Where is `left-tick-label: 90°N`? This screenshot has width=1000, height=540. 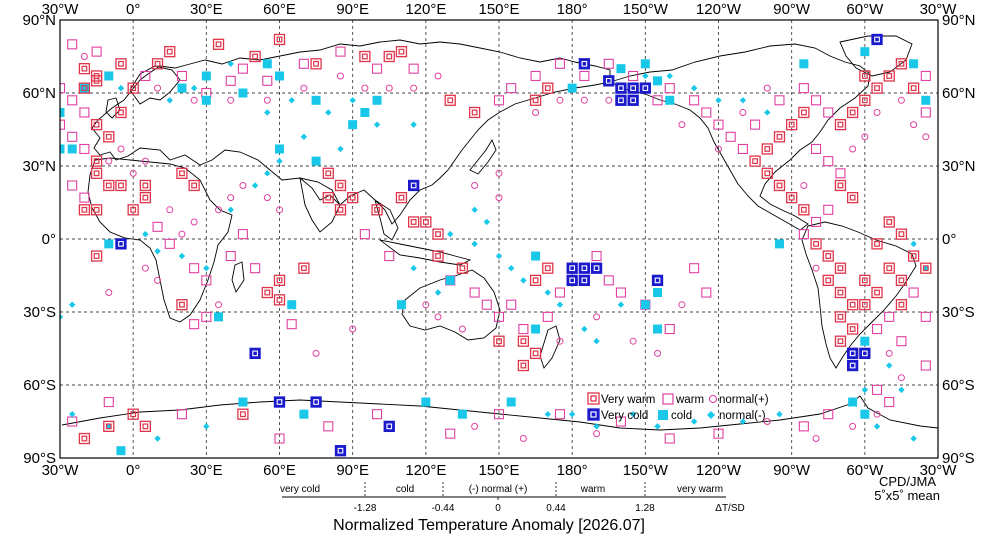
left-tick-label: 90°N is located at coordinates (39, 20).